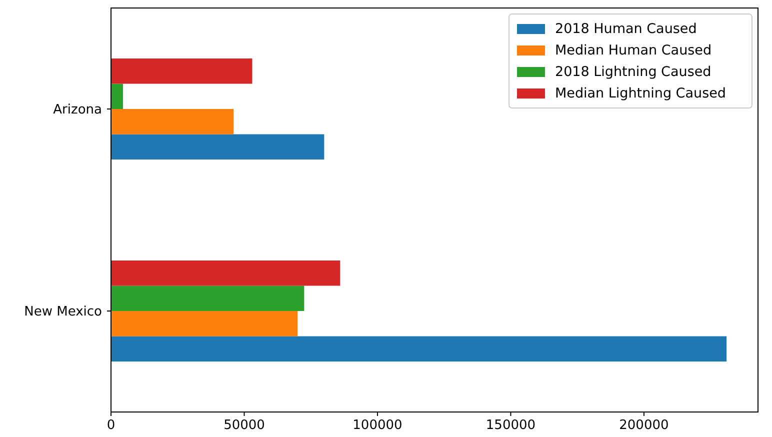  Describe the element at coordinates (511, 425) in the screenshot. I see `x-tick-label: 150000` at that location.